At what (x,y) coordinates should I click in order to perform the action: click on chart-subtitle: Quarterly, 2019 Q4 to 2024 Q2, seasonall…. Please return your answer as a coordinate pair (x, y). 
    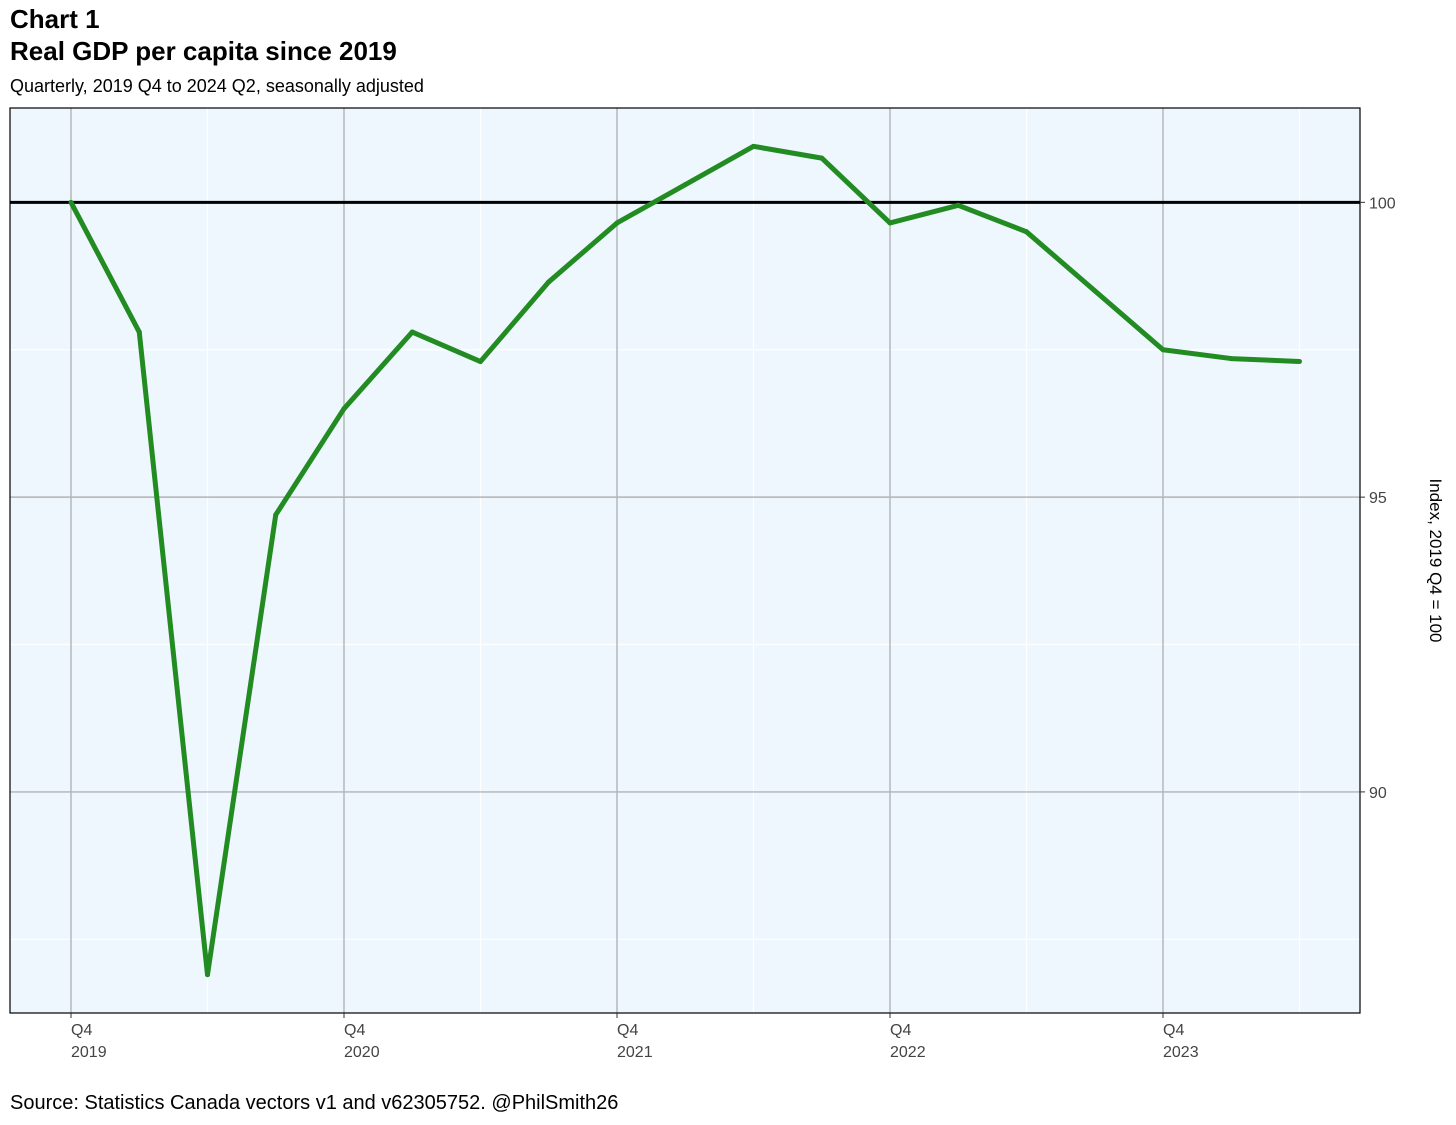
    Looking at the image, I should click on (217, 86).